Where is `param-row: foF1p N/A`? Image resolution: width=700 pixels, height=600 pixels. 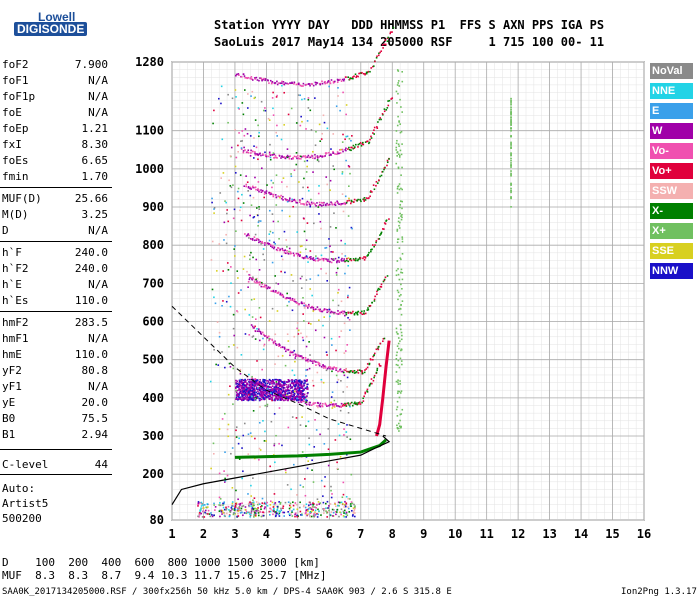 param-row: foF1p N/A is located at coordinates (55, 98).